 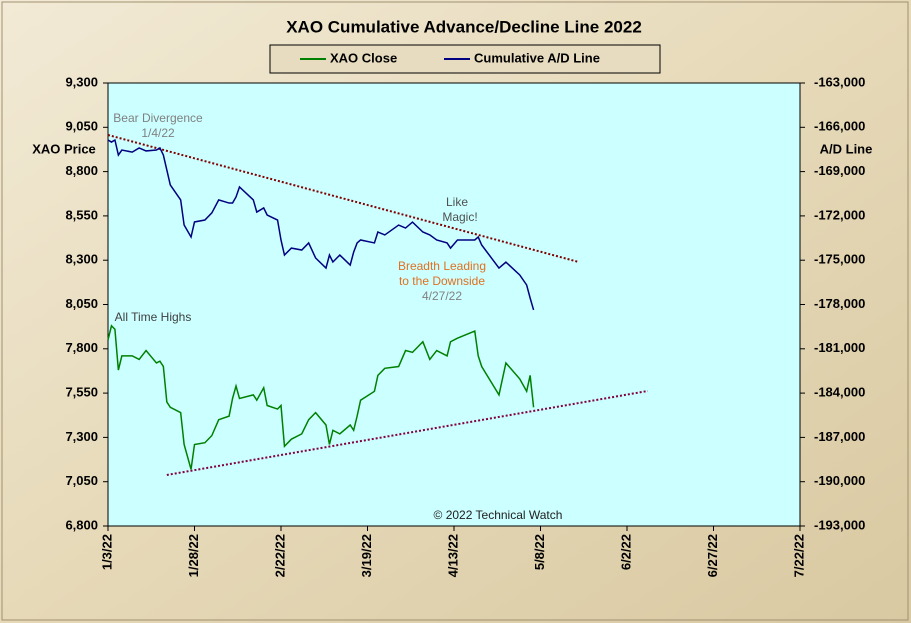 I want to click on y-tick-label: 7,050, so click(x=81, y=480).